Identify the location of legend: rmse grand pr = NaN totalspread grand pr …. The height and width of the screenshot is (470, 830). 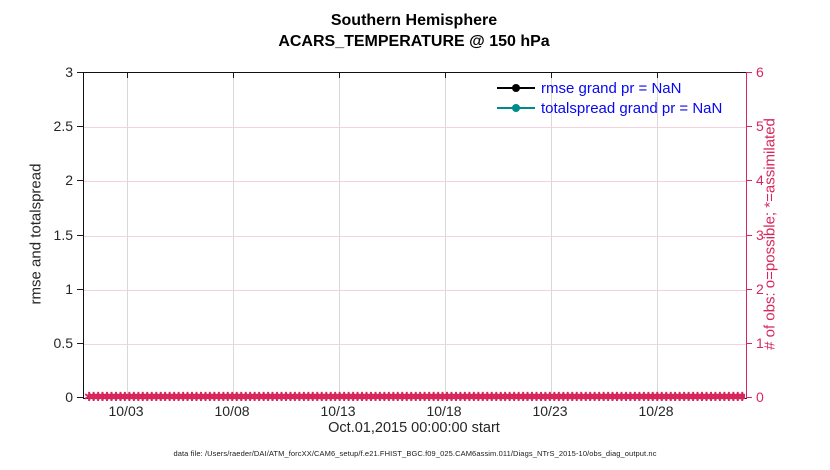
(609, 98).